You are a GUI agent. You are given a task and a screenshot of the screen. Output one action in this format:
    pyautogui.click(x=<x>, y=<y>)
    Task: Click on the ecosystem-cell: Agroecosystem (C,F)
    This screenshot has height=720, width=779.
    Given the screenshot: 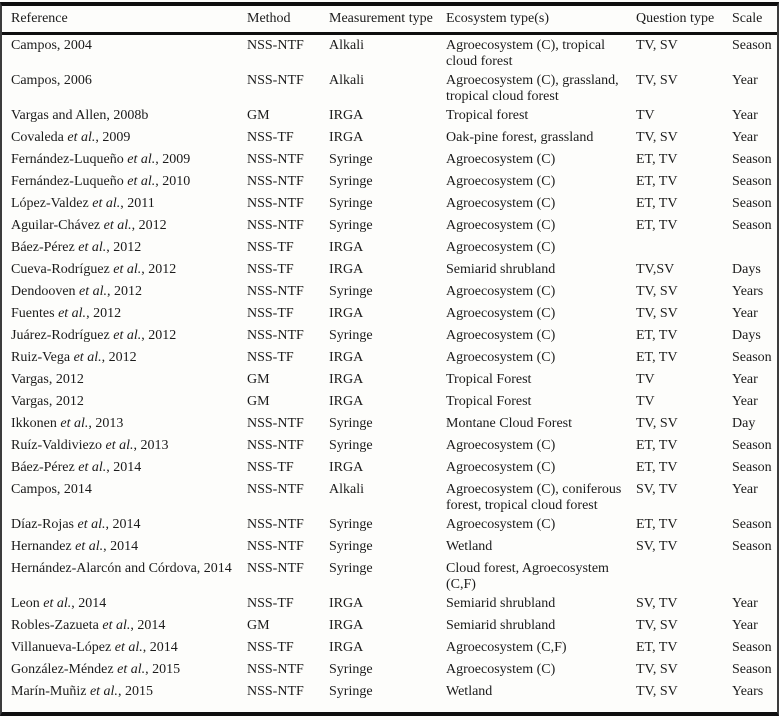 What is the action you would take?
    pyautogui.click(x=506, y=647)
    